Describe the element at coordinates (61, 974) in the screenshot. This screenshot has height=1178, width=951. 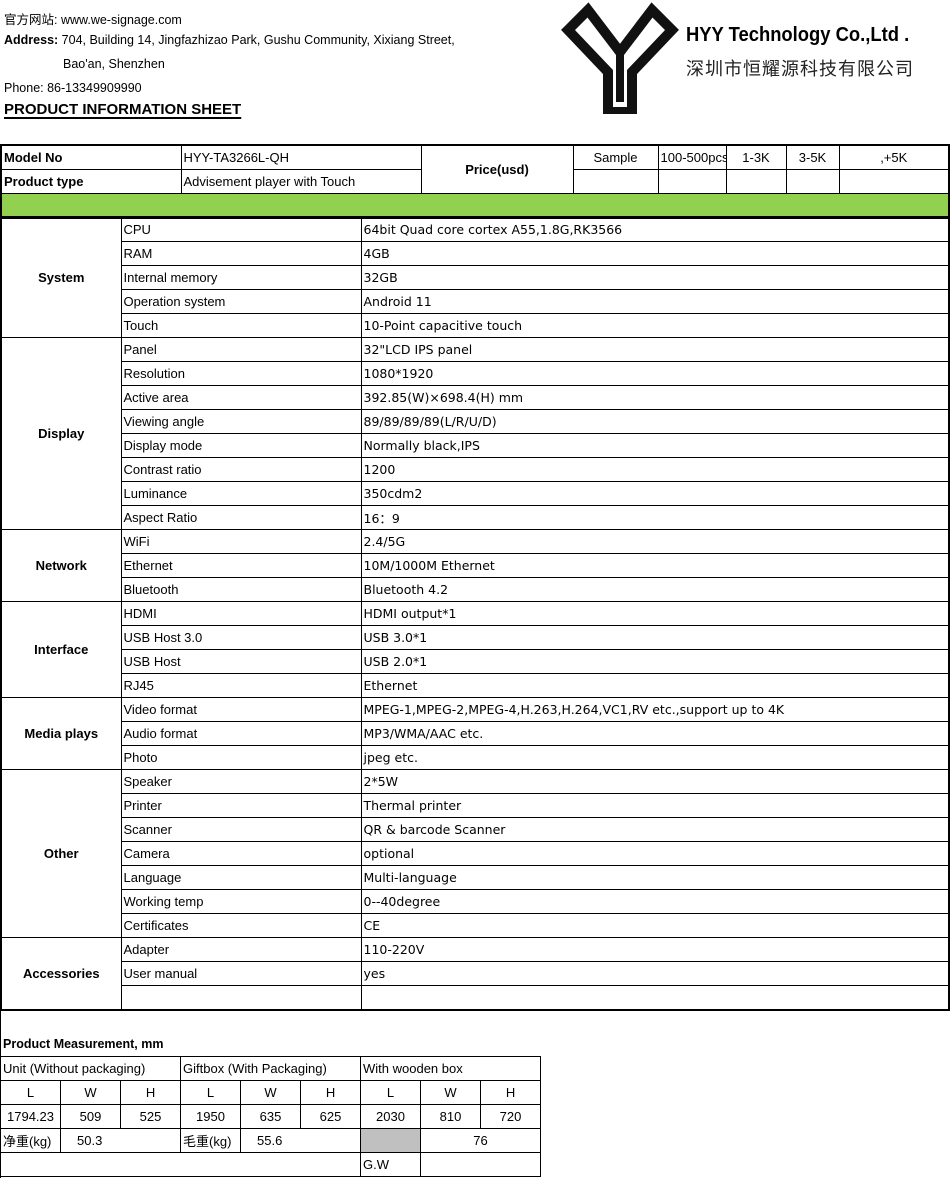
I see `spec-category: Accessories` at that location.